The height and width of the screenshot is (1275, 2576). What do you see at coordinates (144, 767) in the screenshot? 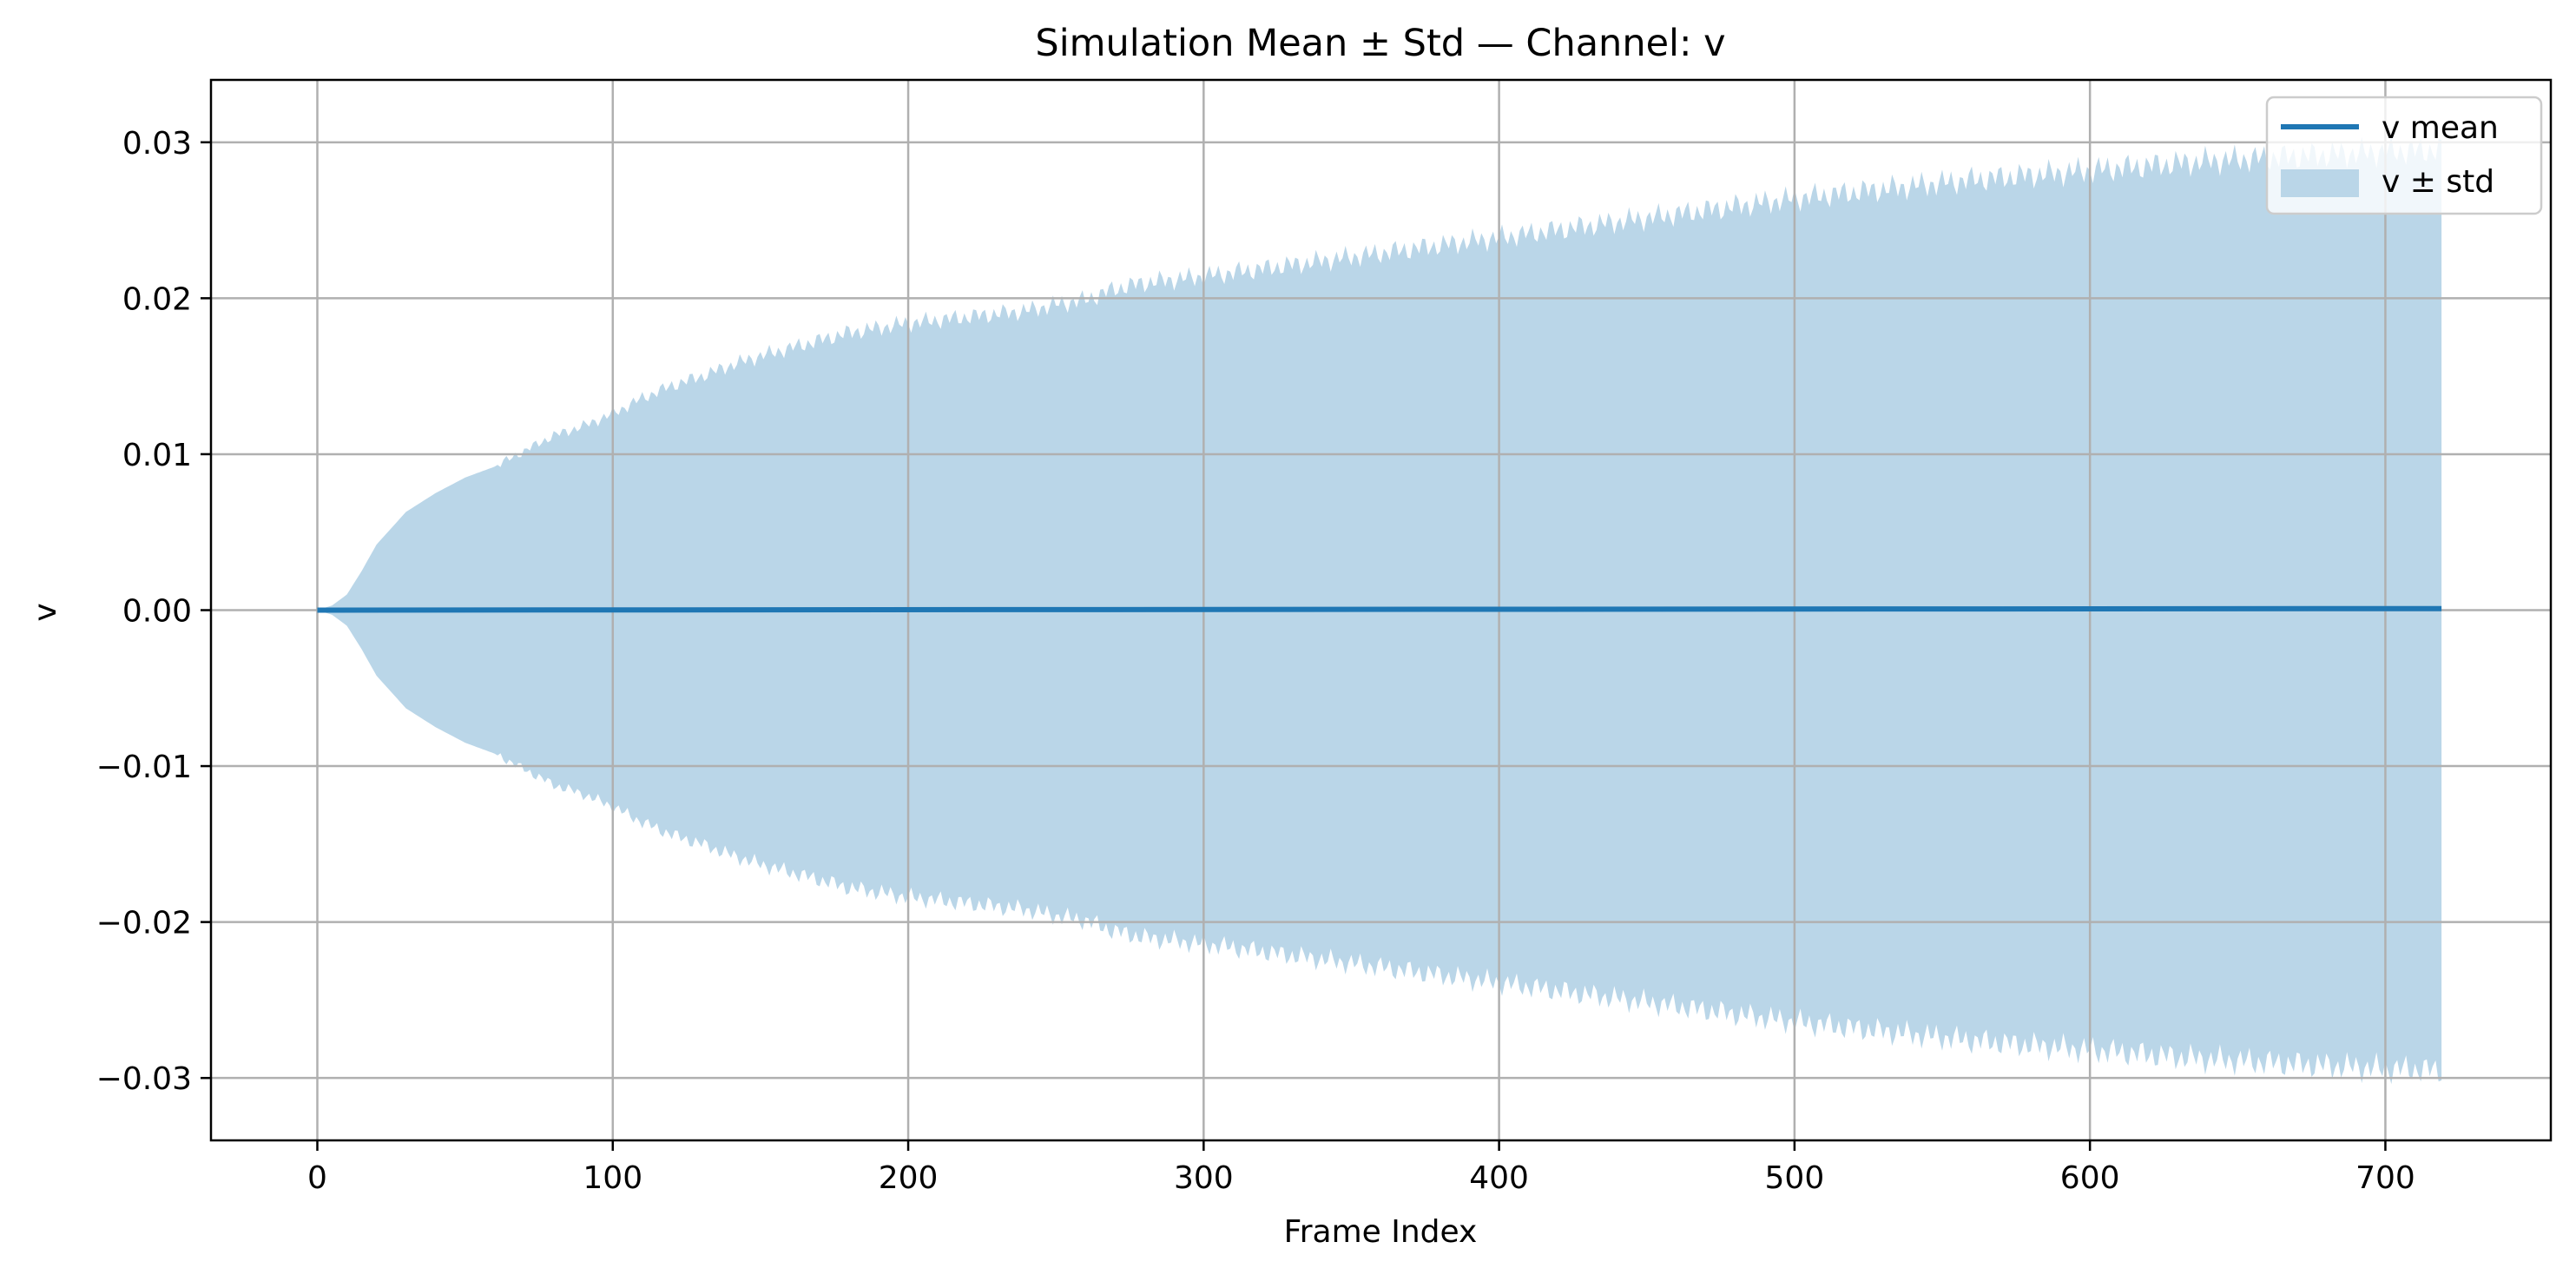
I see `y-tick-label: −0.01` at bounding box center [144, 767].